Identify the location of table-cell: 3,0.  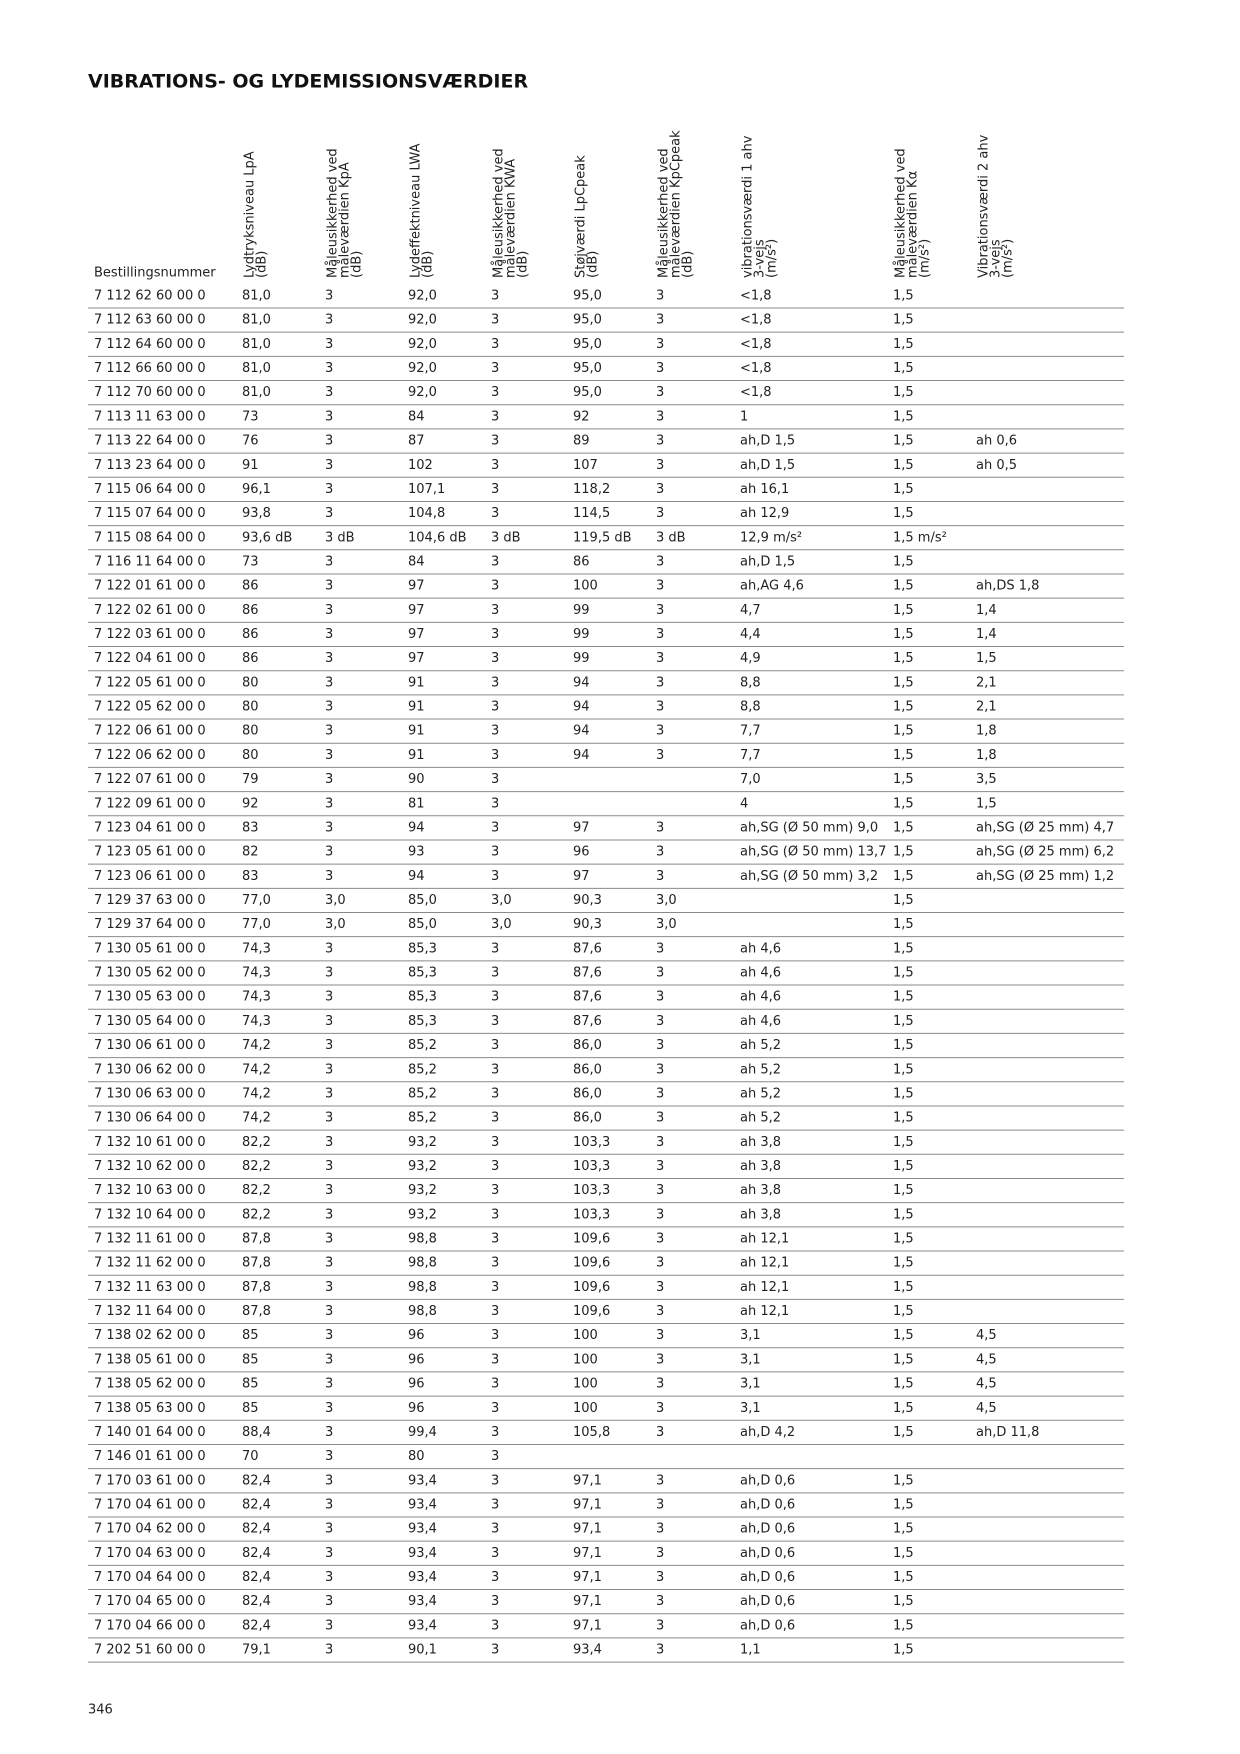
(501, 924).